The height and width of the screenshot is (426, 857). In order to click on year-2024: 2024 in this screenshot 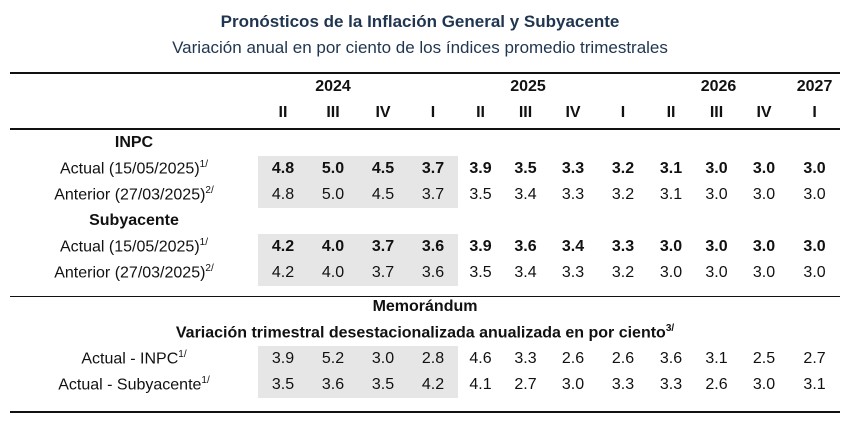, I will do `click(333, 86)`.